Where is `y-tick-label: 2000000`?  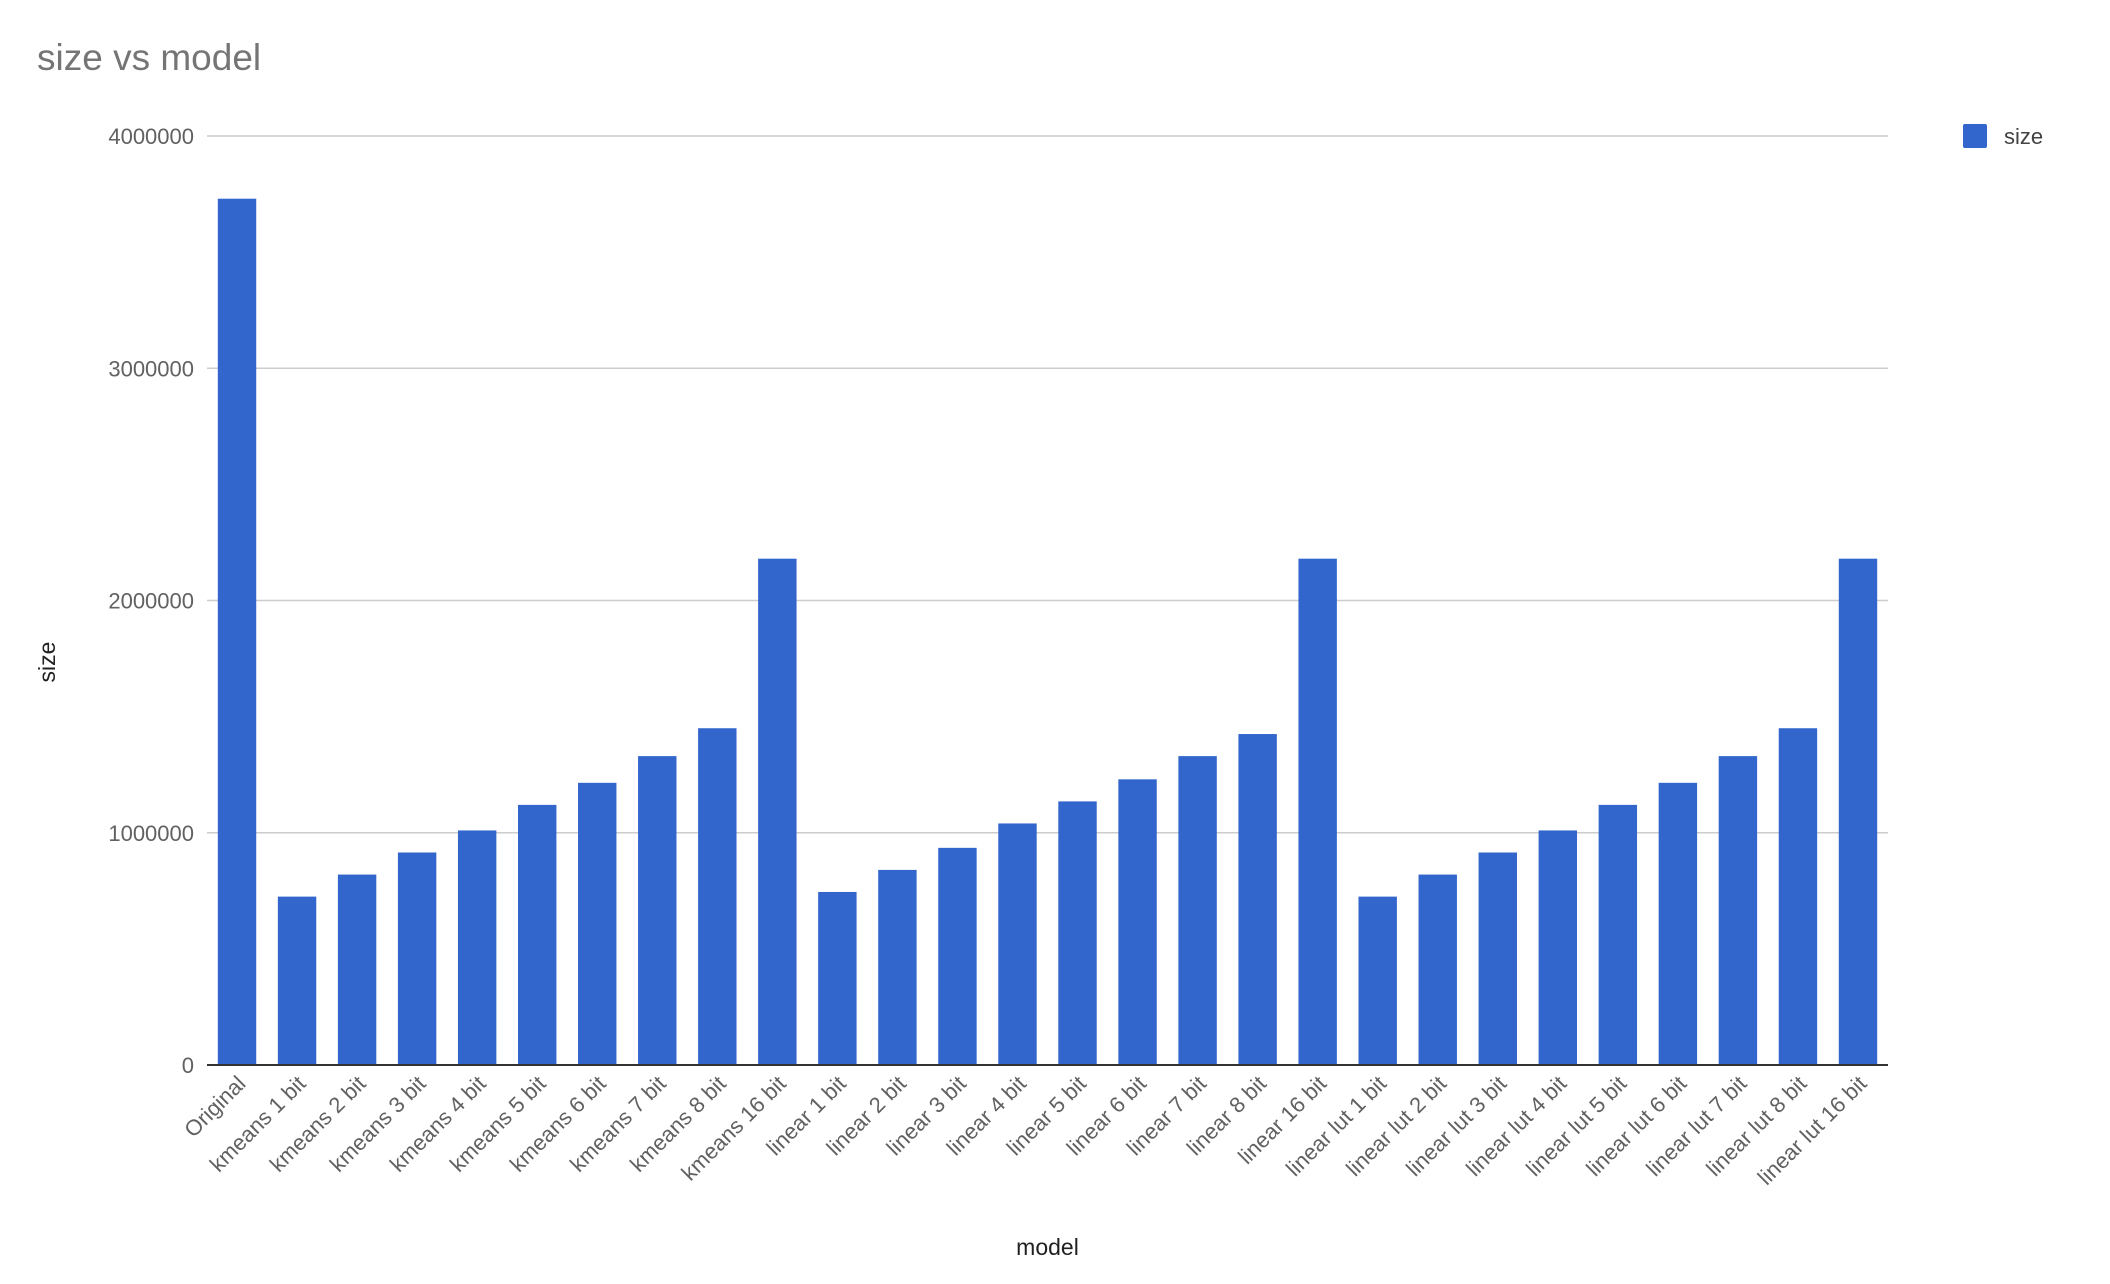 y-tick-label: 2000000 is located at coordinates (151, 601).